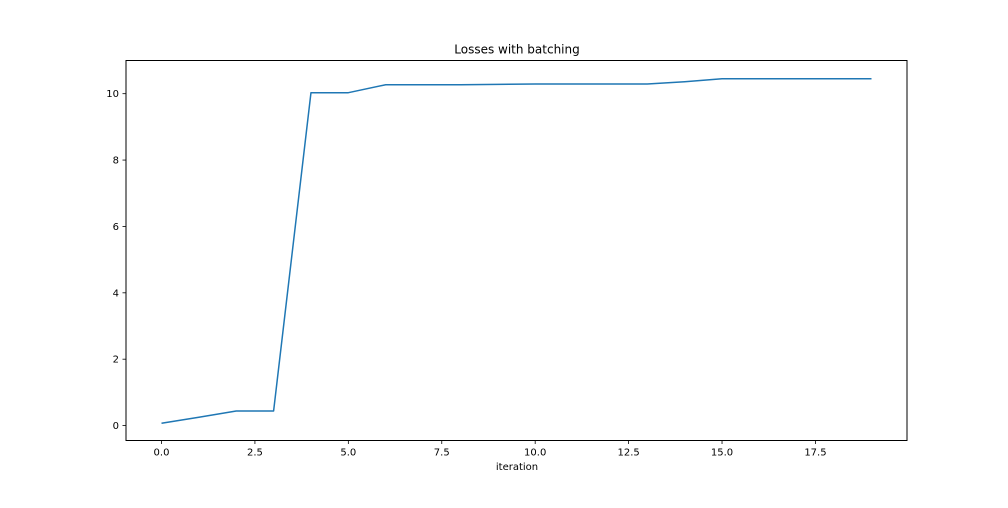 The image size is (1008, 508). Describe the element at coordinates (516, 50) in the screenshot. I see `chart-title: Losses with batching` at that location.